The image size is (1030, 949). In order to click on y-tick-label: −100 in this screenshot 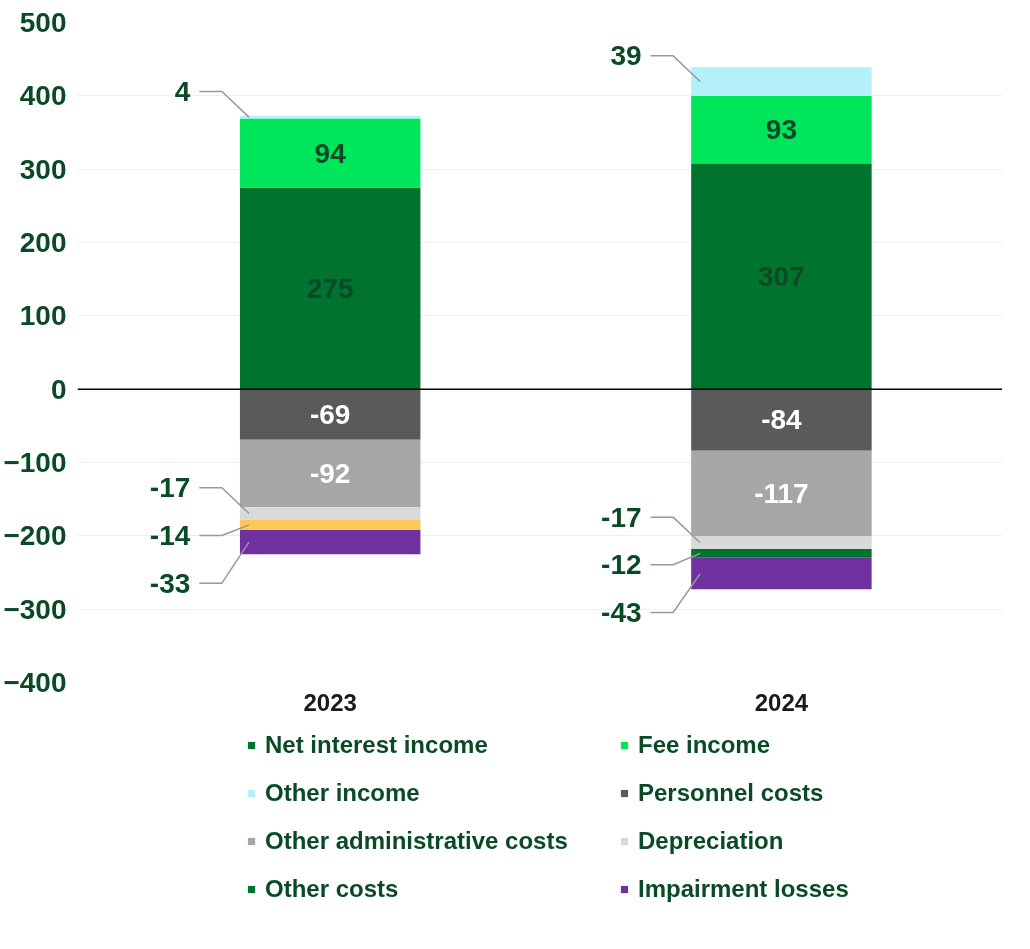, I will do `click(35, 462)`.